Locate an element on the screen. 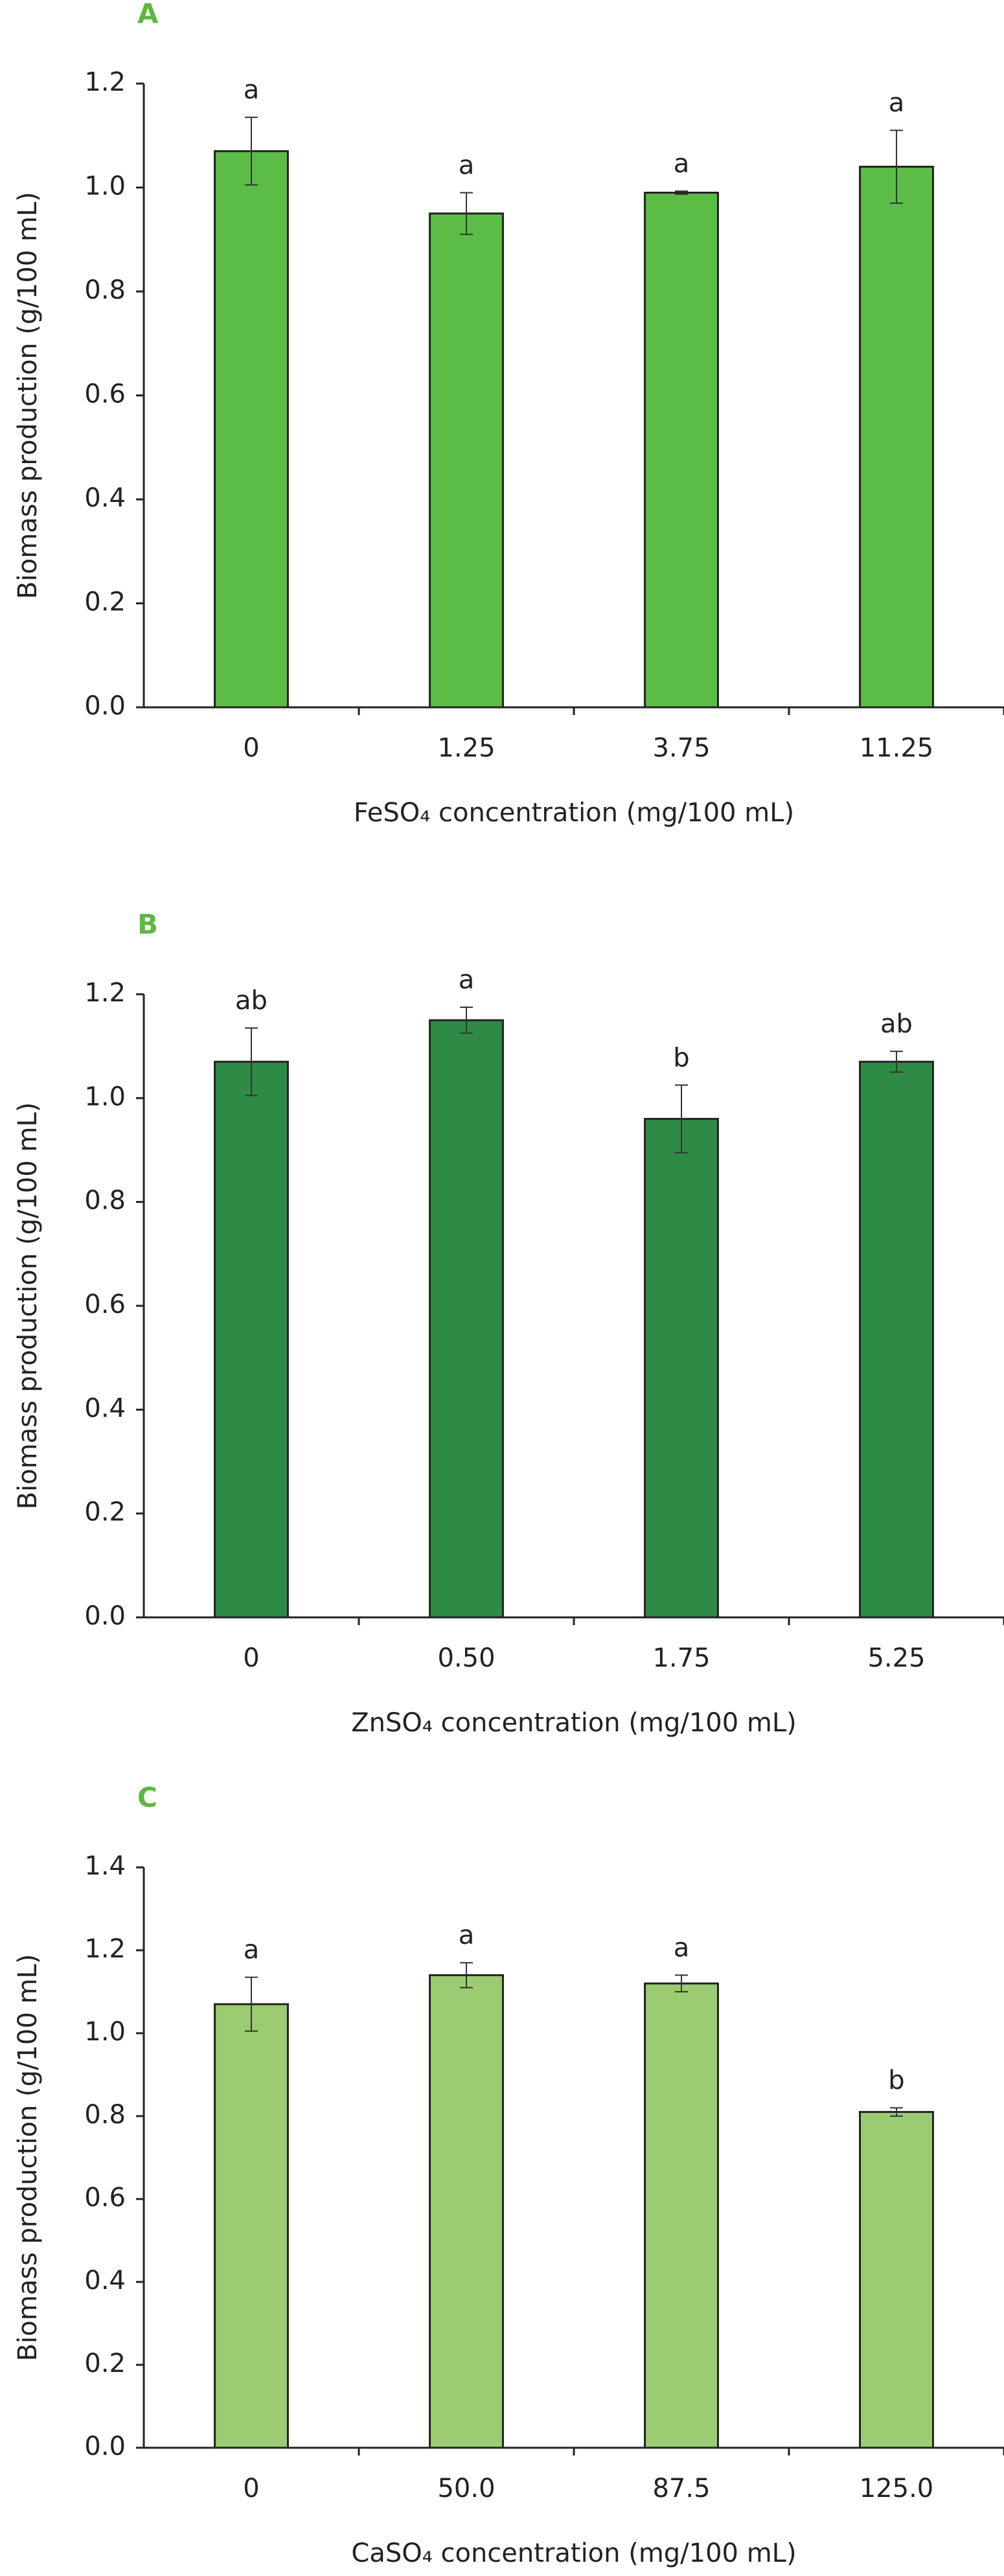 The width and height of the screenshot is (1004, 2576). y-tick-label: 1.4 is located at coordinates (105, 1866).